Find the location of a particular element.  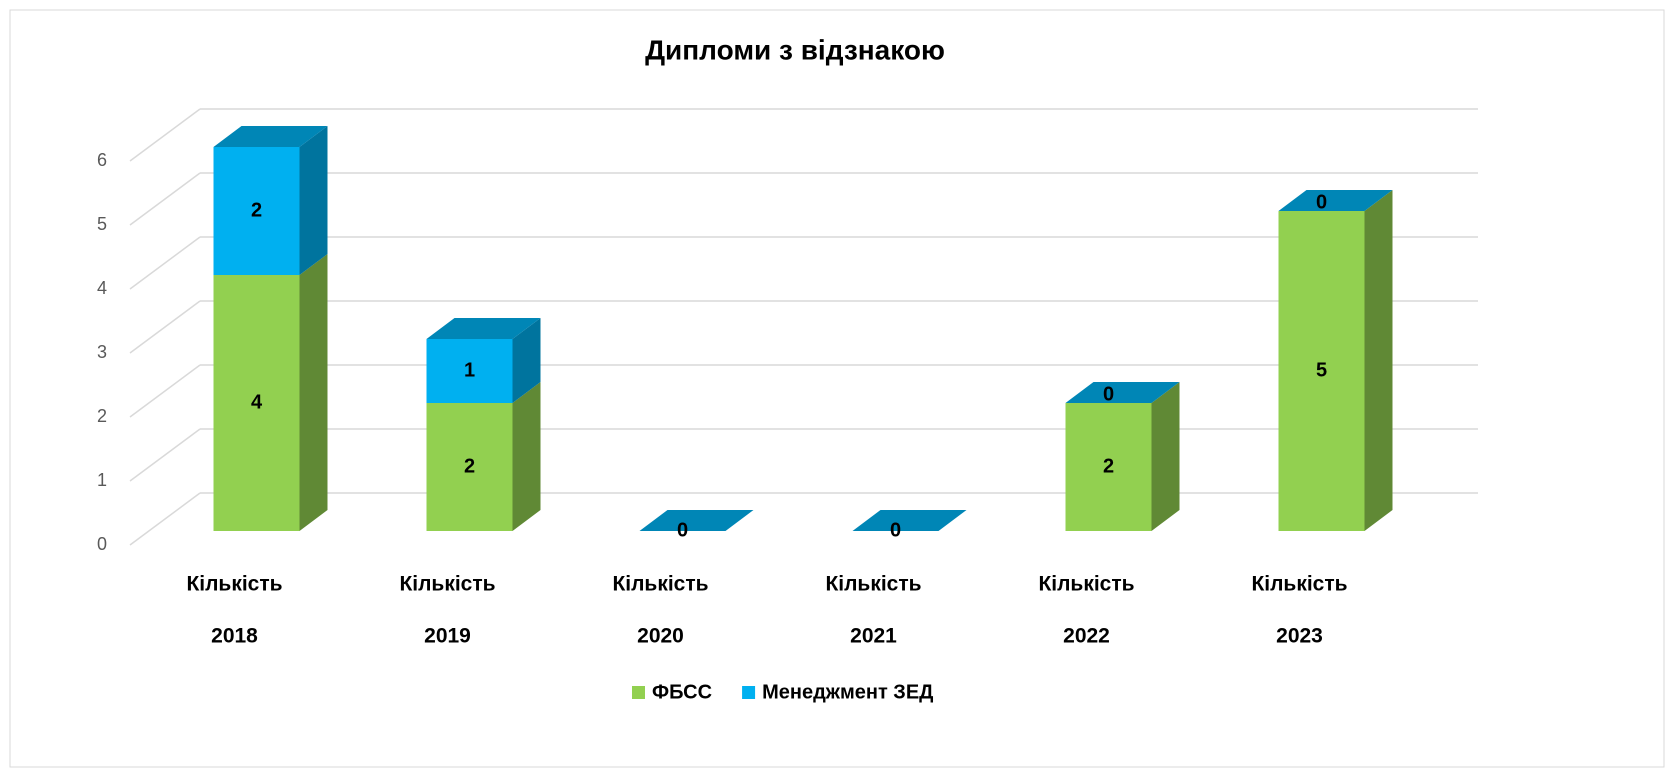

y-tick-label: 4 is located at coordinates (102, 288).